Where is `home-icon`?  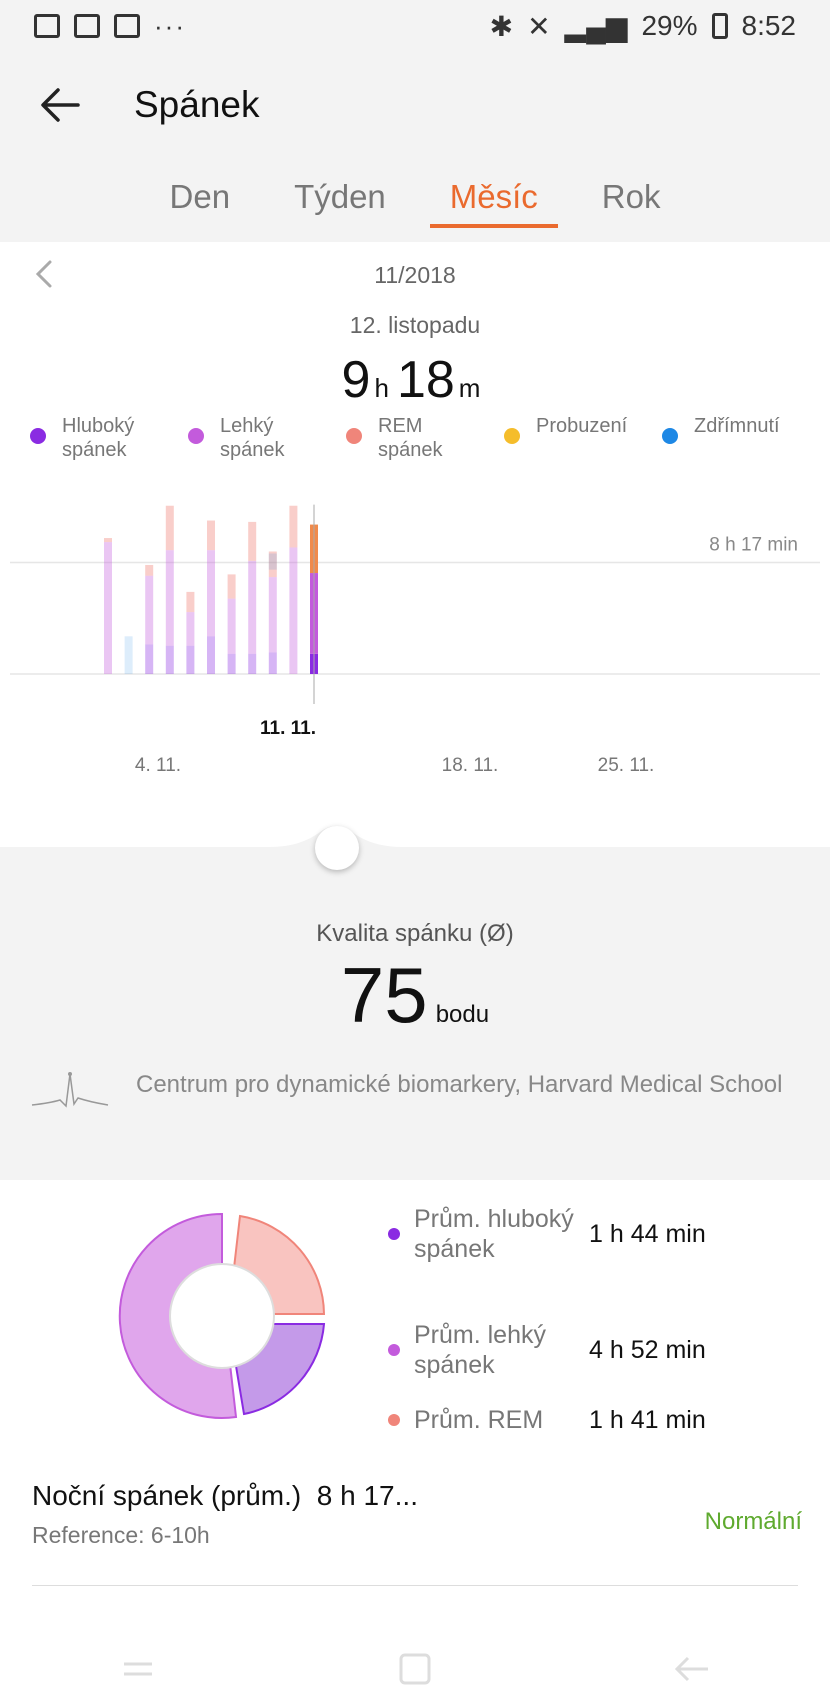 home-icon is located at coordinates (415, 1668).